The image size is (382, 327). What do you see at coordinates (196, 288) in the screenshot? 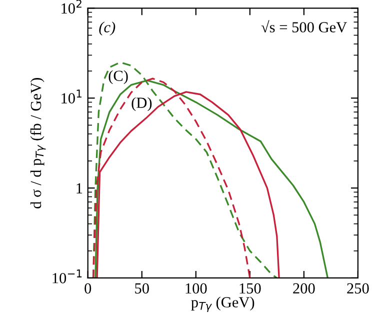
I see `x-tick-label: 100` at bounding box center [196, 288].